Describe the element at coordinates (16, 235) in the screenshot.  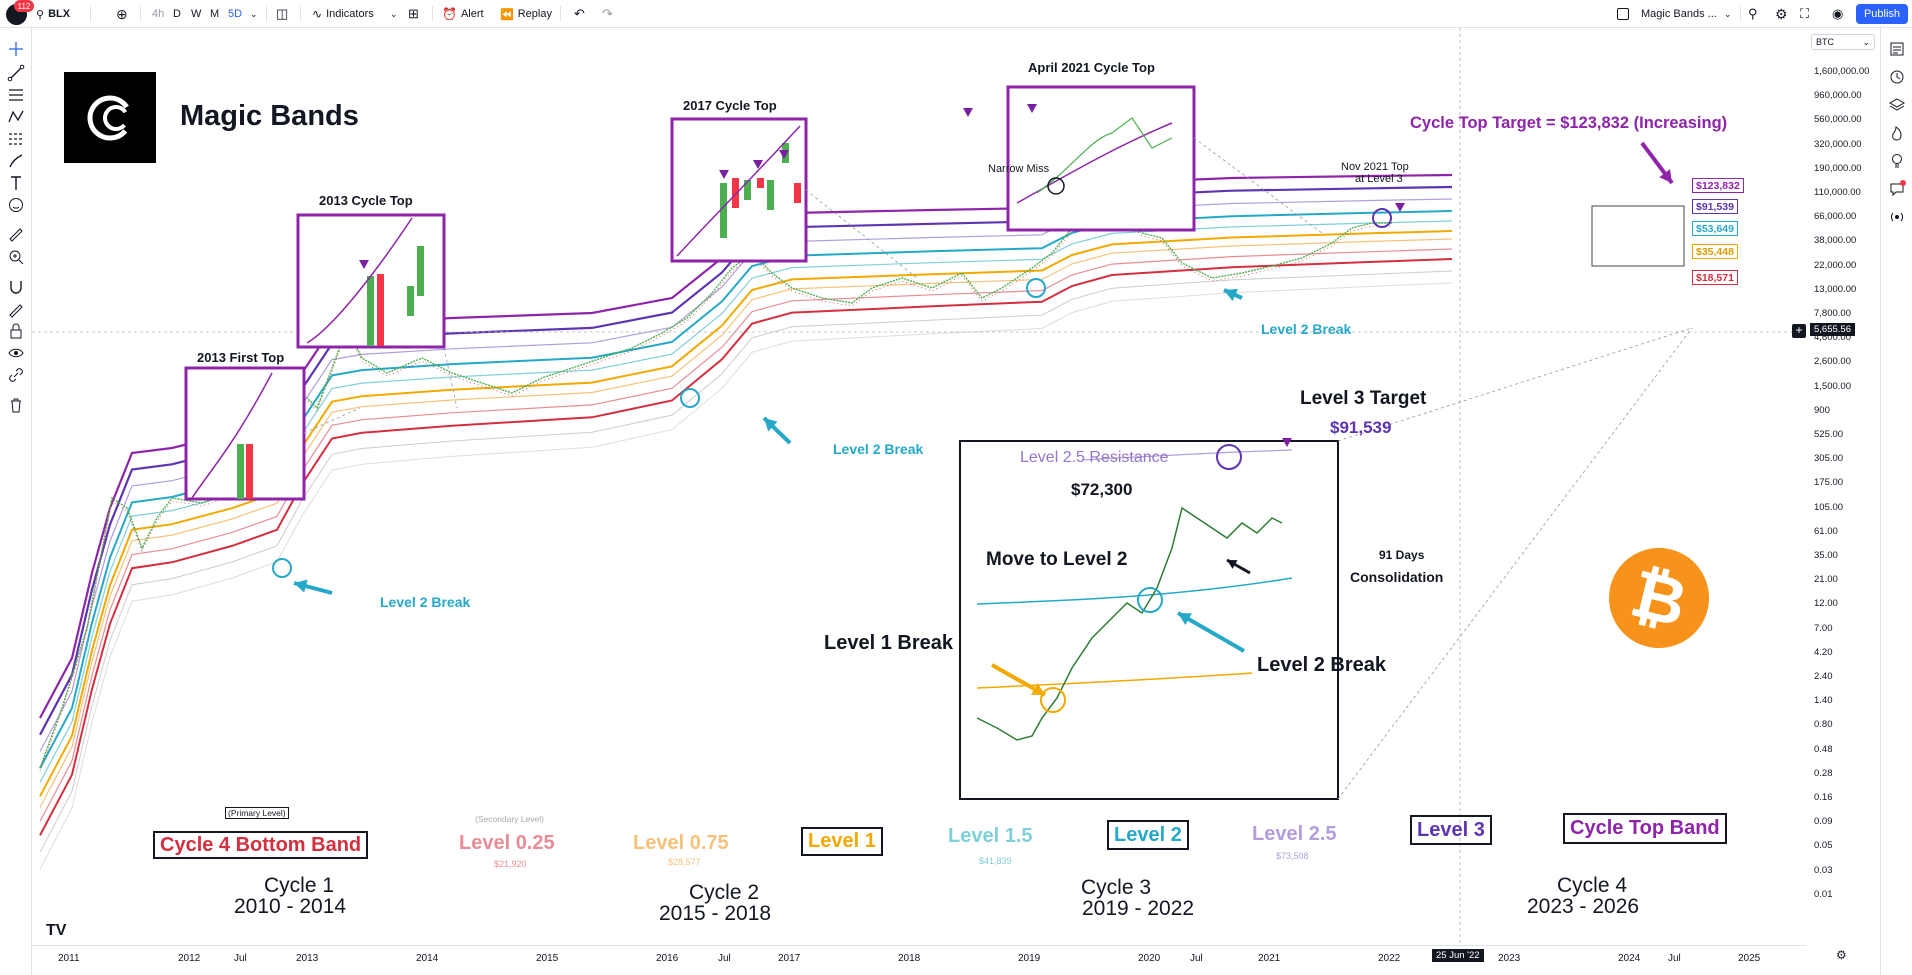
I see `ruler-icon` at that location.